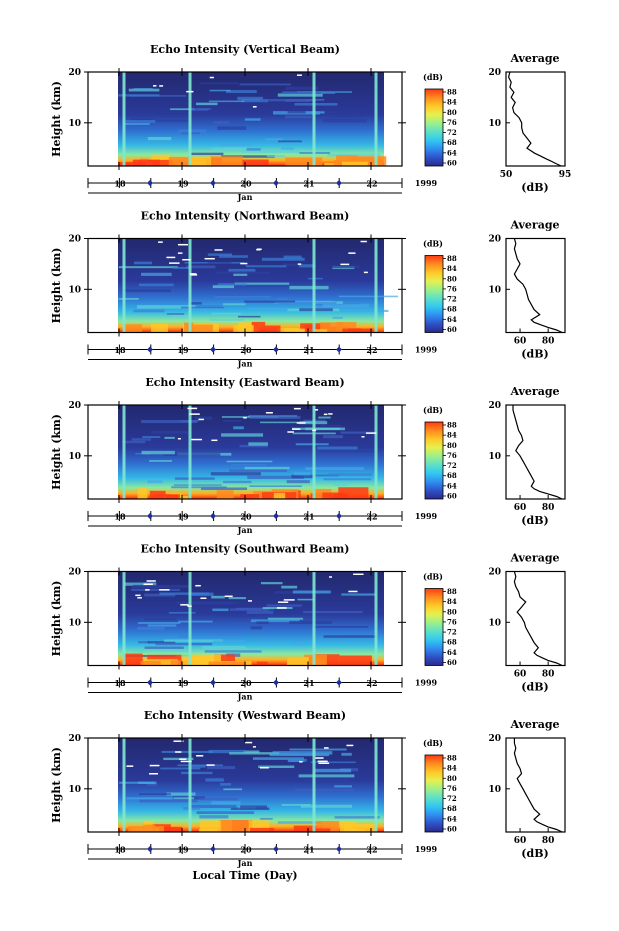 This screenshot has height=931, width=619. I want to click on profile-title: Average, so click(534, 391).